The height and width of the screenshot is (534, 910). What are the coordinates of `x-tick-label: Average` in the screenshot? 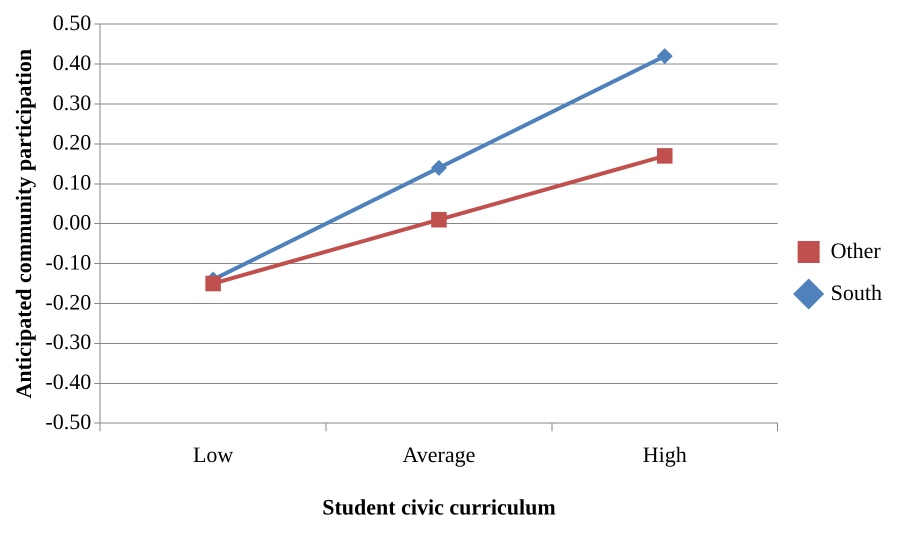 It's located at (439, 455).